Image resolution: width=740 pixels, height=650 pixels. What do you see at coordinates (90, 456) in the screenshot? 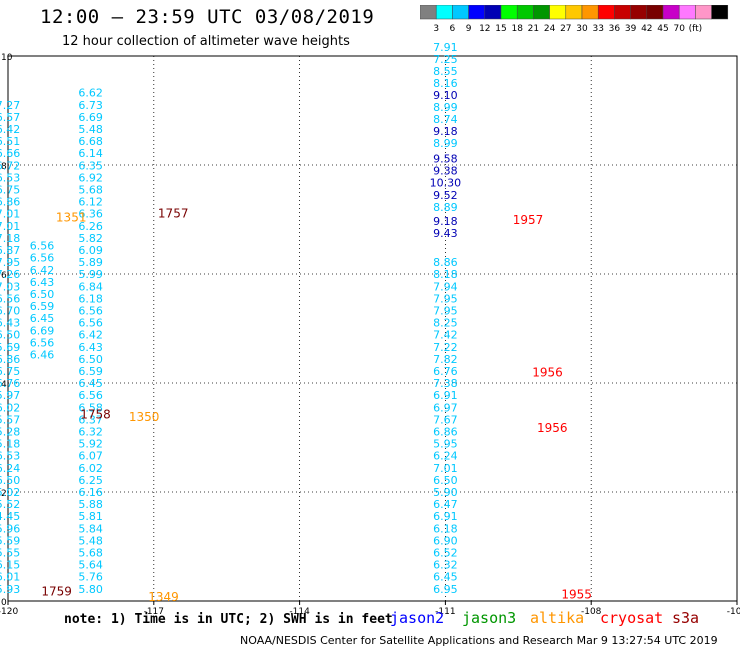
I see `swh-value-label: 6.07` at bounding box center [90, 456].